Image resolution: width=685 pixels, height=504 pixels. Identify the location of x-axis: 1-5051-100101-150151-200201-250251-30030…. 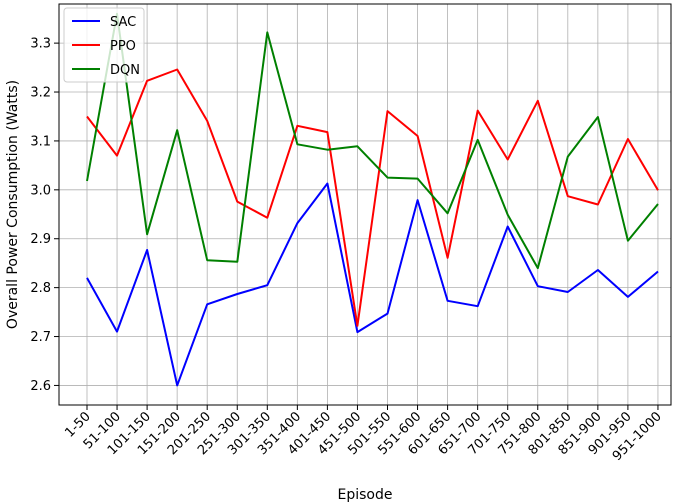
(363, 434).